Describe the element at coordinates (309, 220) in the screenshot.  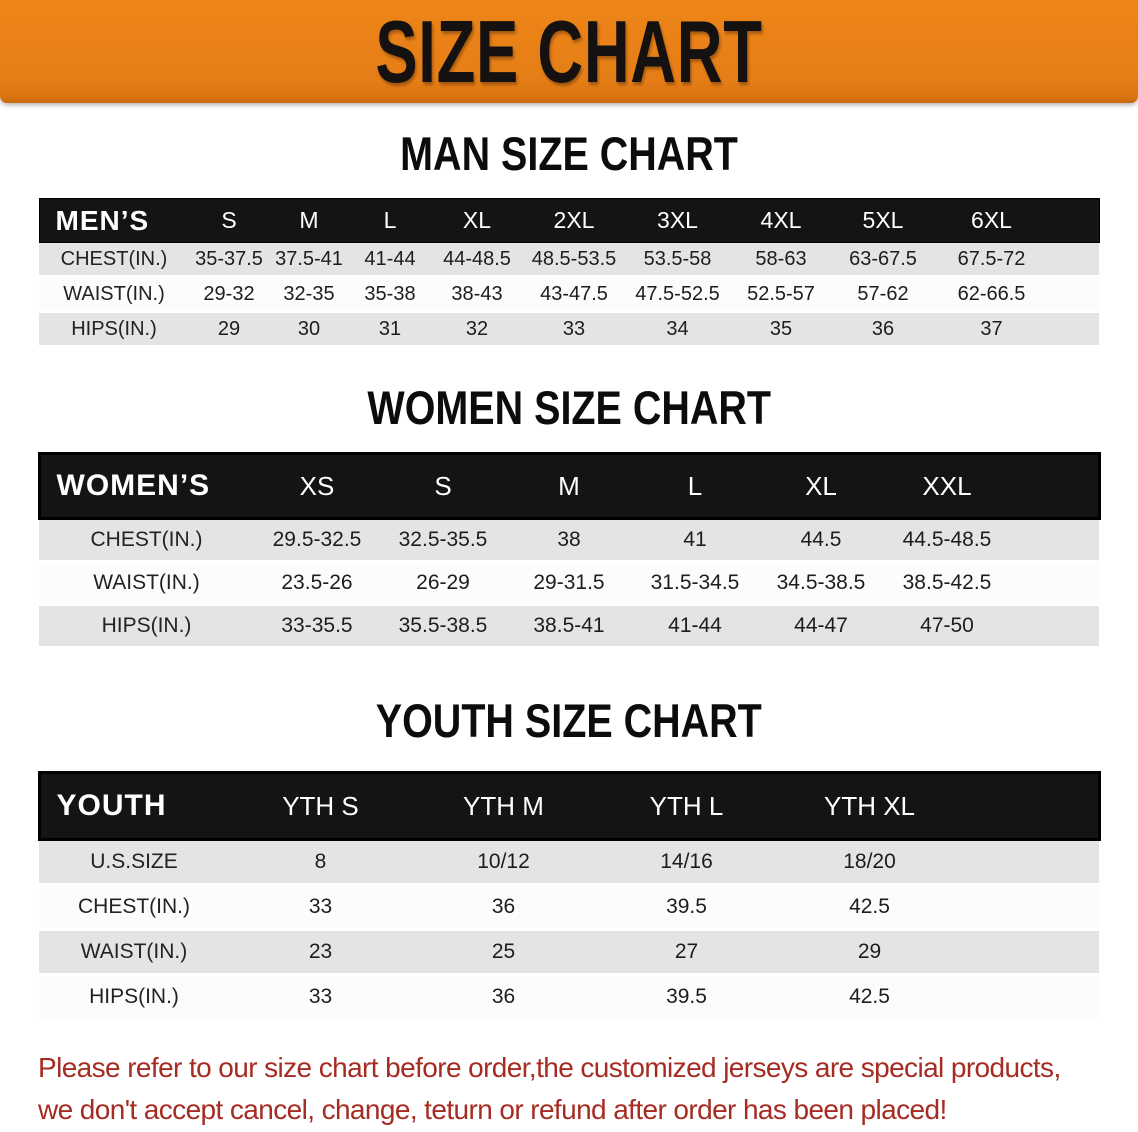
I see `size-column-header: M` at that location.